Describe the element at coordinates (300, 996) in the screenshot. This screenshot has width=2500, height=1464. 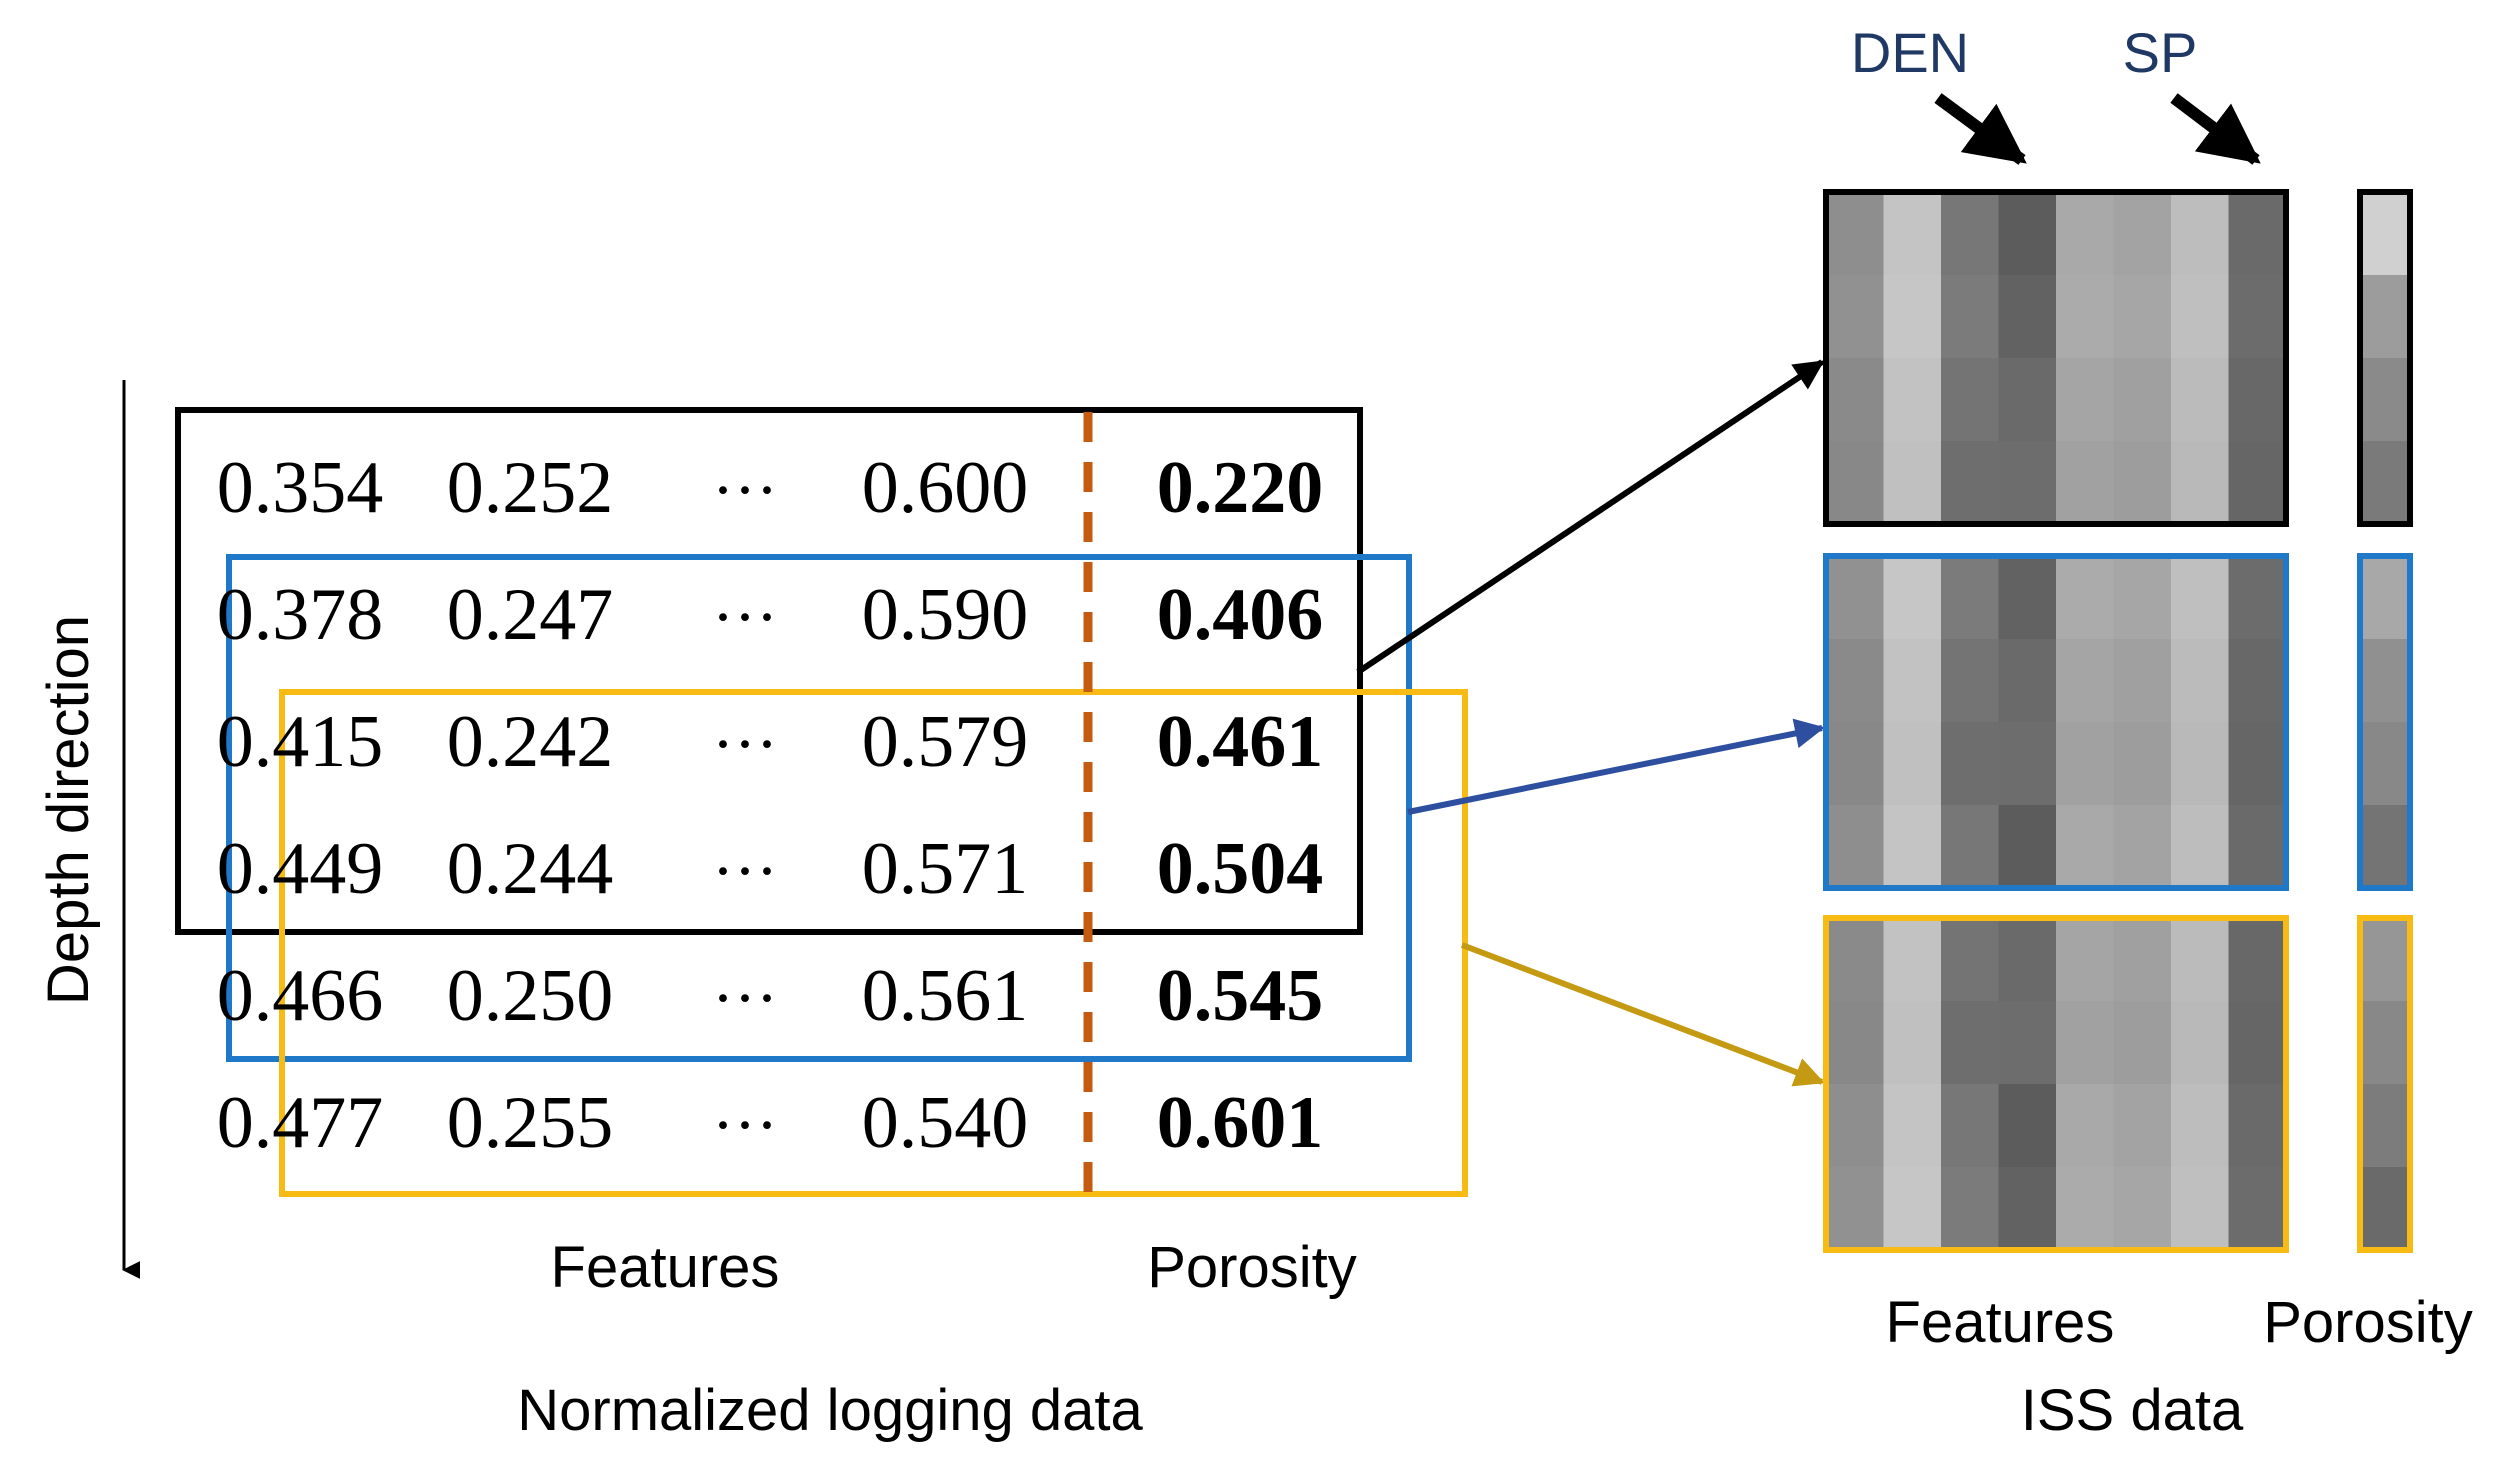
I see `feature-value: 0.466` at that location.